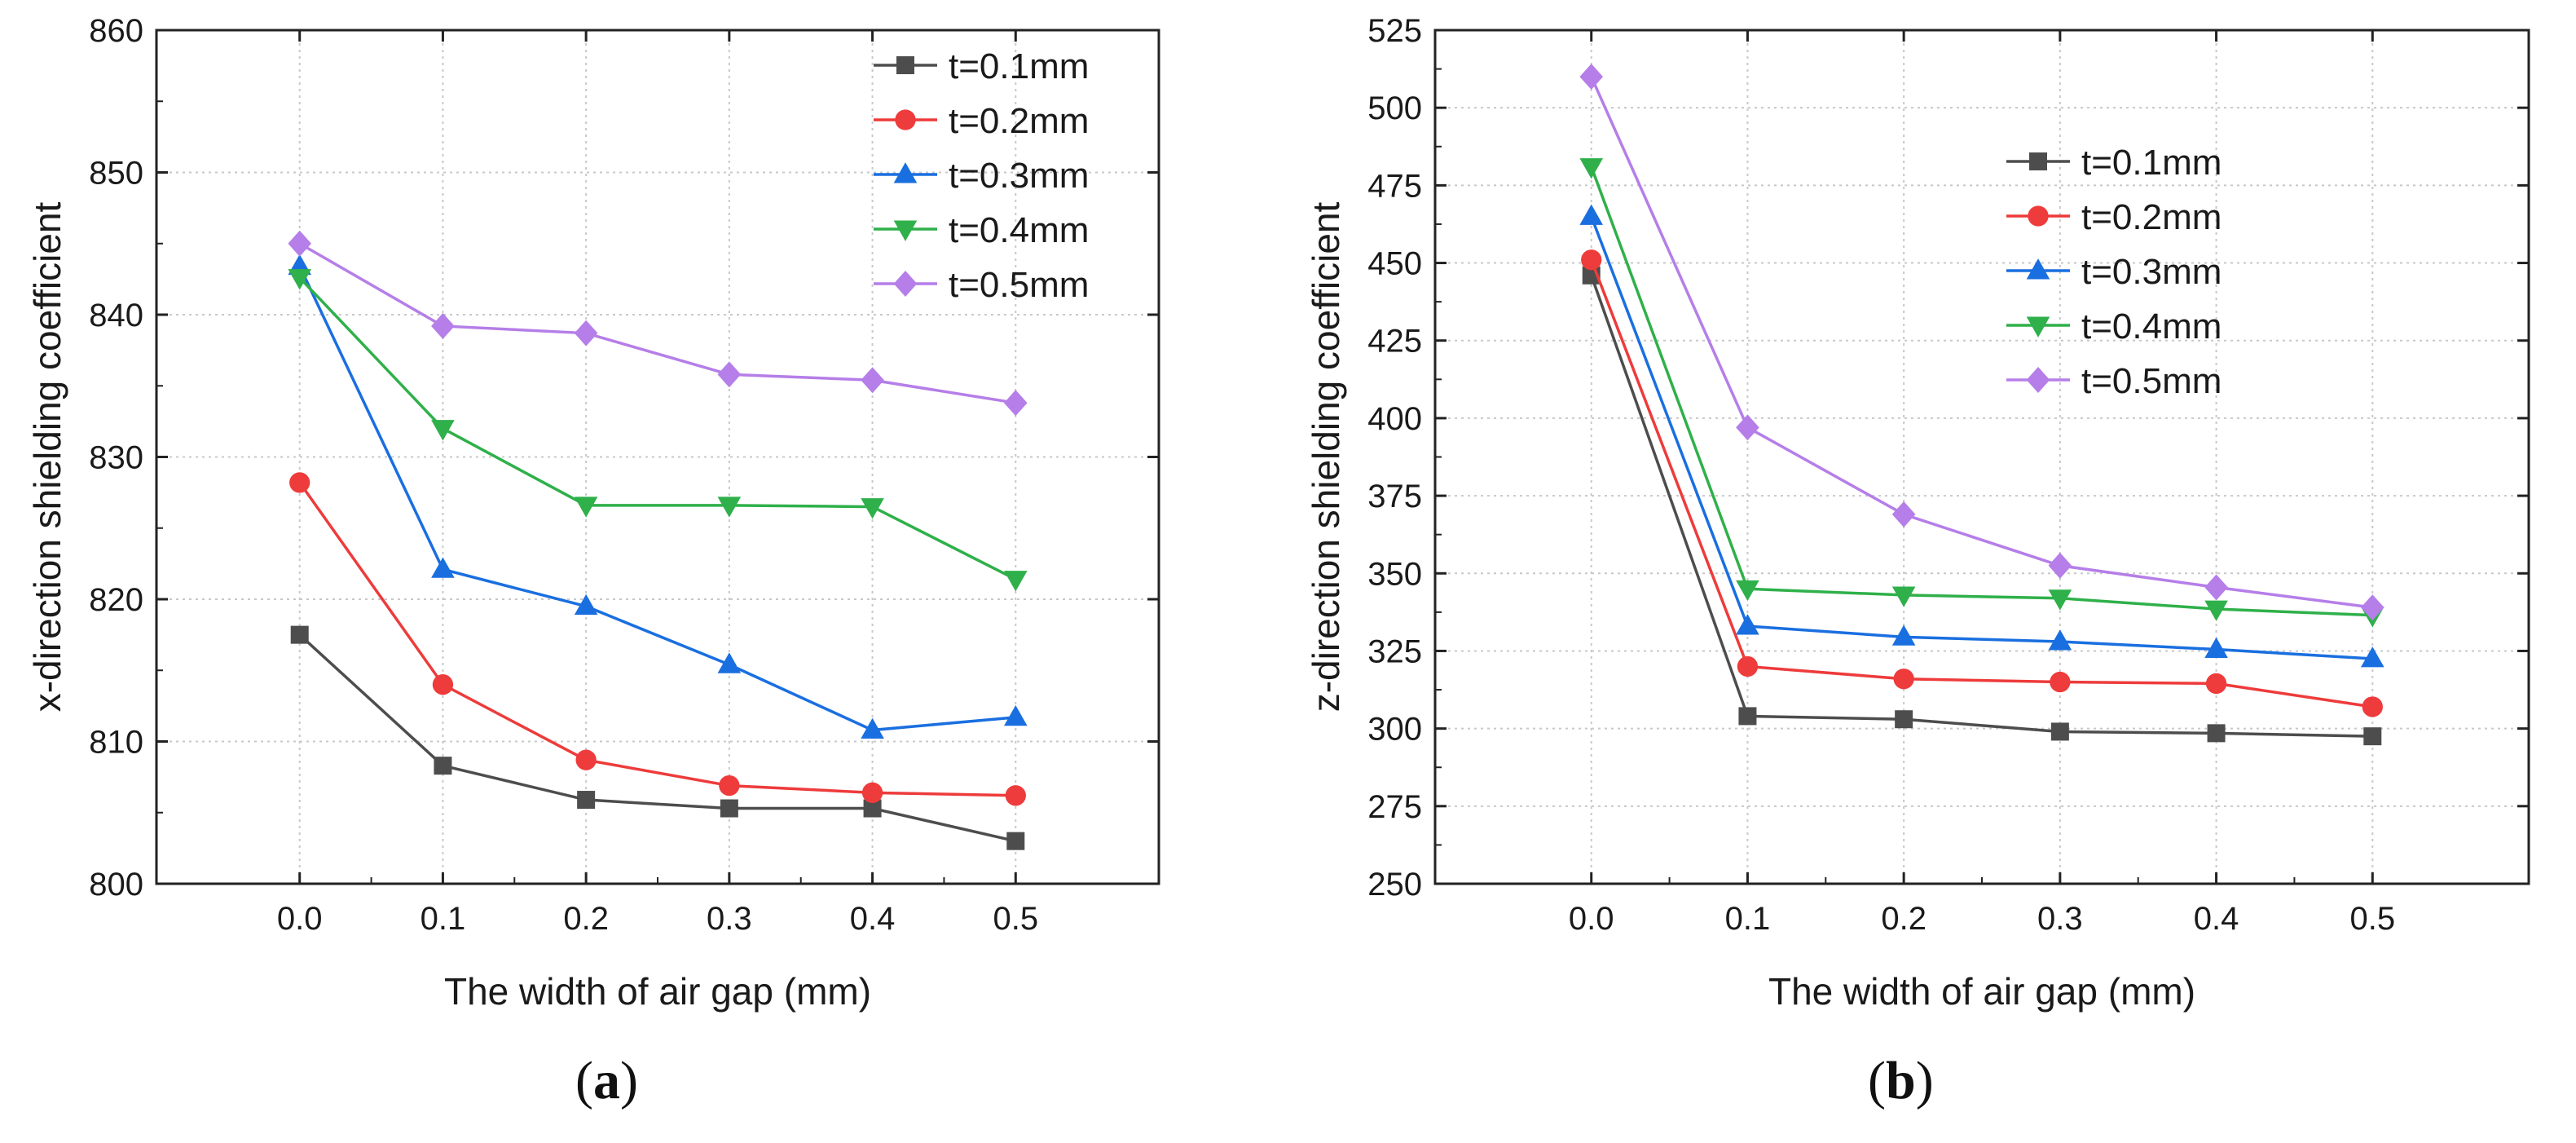 The image size is (2576, 1143). I want to click on y-axis-label: x-direction shielding coefficient, so click(47, 456).